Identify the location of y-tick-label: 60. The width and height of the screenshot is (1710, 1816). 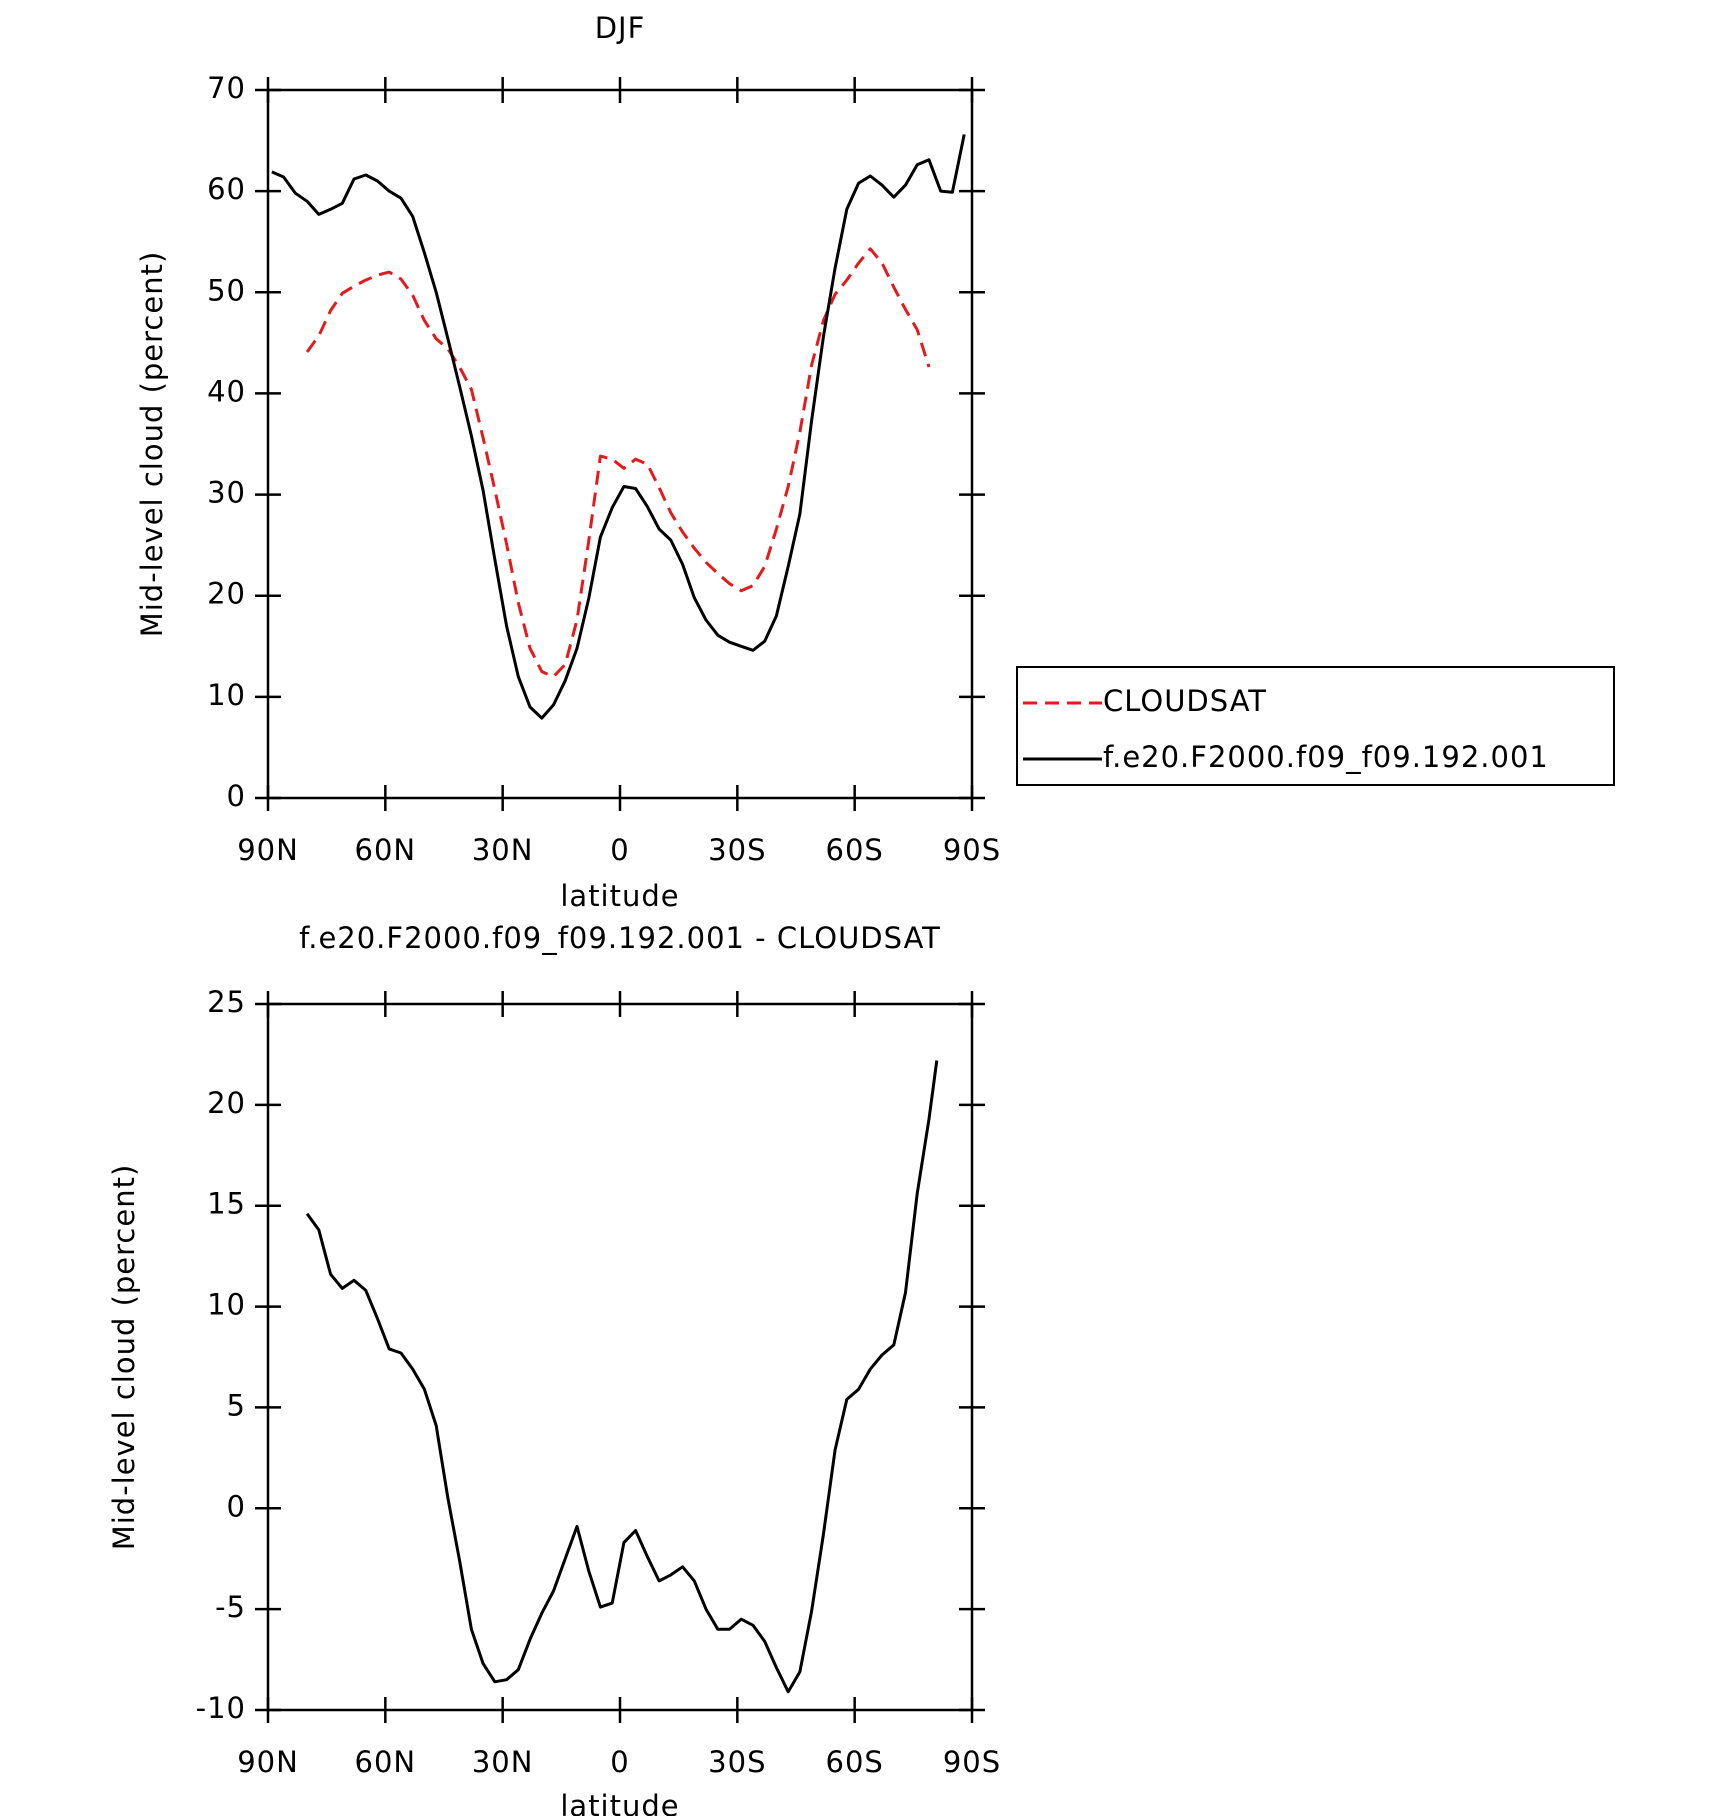
(226, 189).